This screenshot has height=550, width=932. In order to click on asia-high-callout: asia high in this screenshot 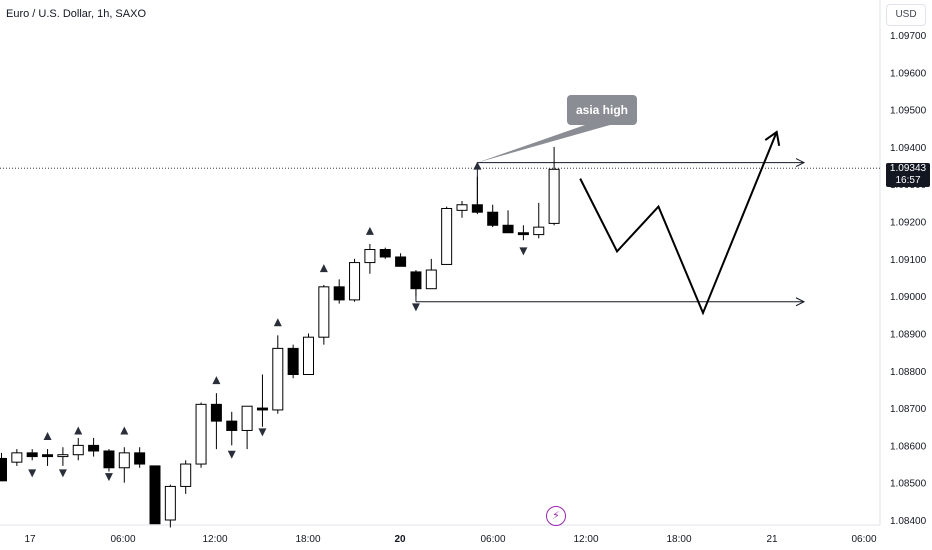, I will do `click(602, 110)`.